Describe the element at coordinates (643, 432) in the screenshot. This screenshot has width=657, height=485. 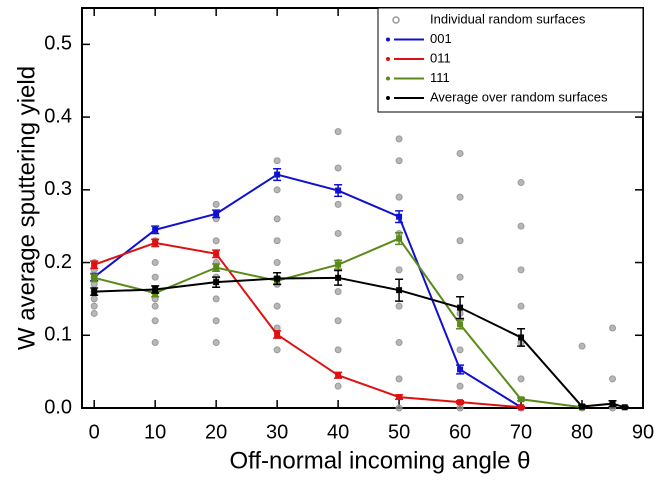
I see `x-tick-label: 90` at that location.